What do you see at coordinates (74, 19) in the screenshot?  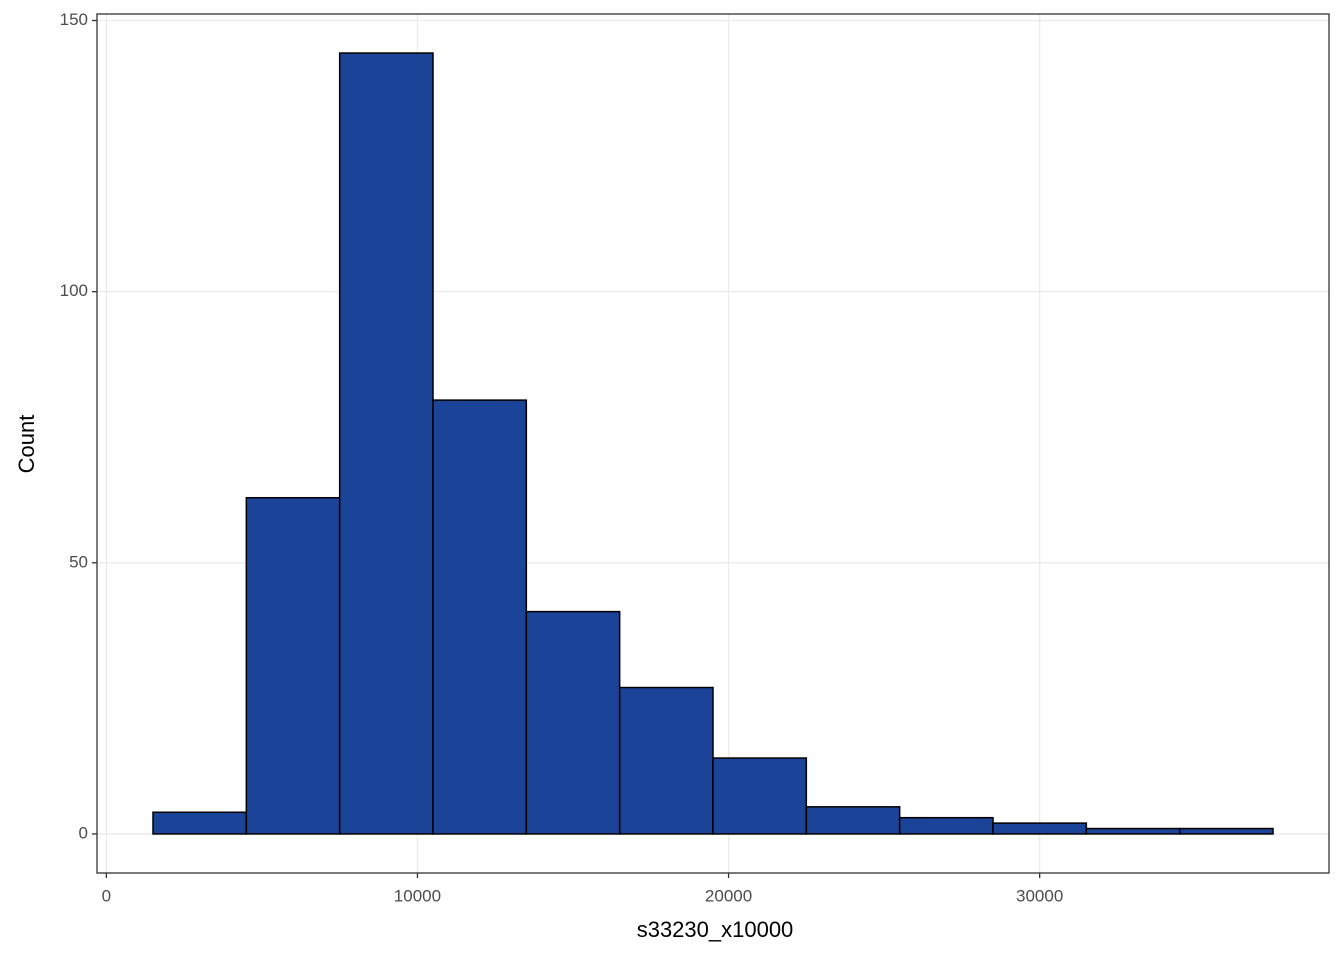 I see `y-tick-label: 150` at bounding box center [74, 19].